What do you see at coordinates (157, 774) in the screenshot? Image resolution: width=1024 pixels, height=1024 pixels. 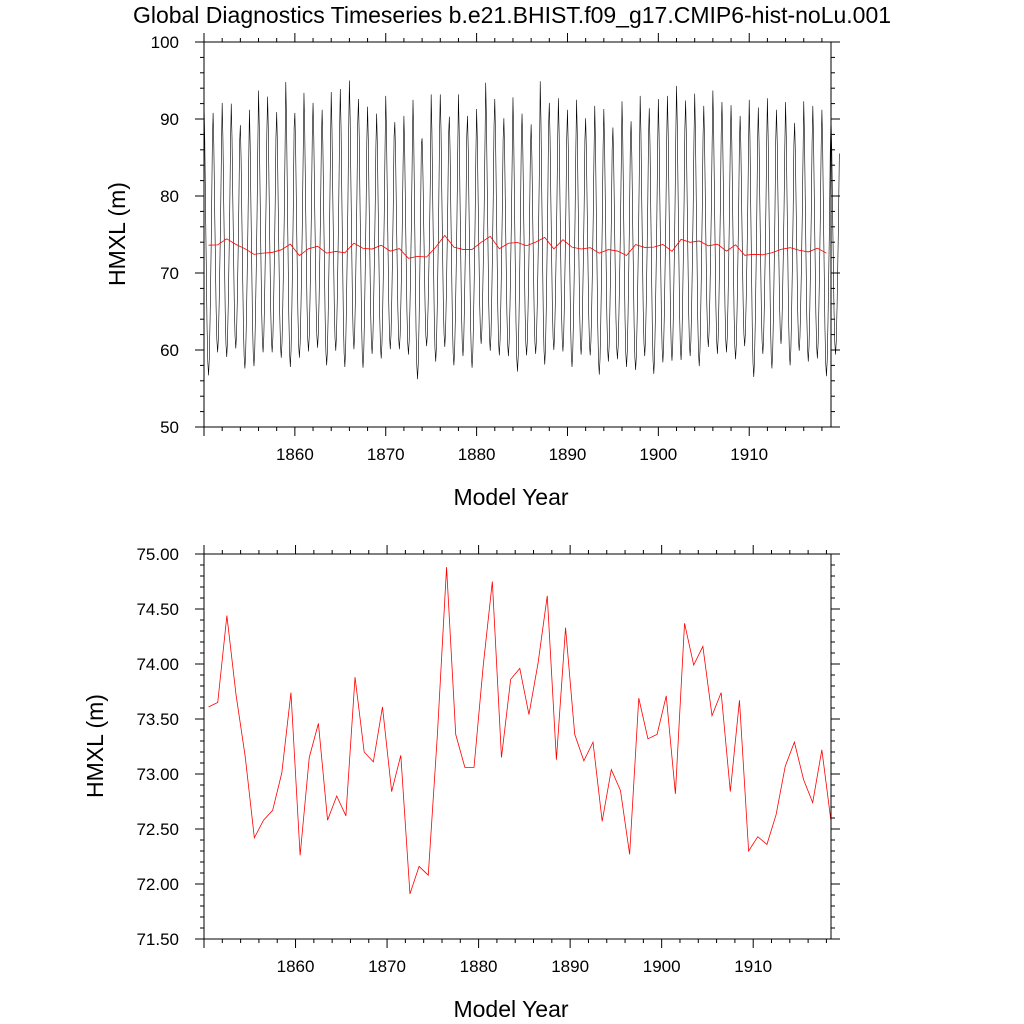 I see `y-tick-label: 73.00` at bounding box center [157, 774].